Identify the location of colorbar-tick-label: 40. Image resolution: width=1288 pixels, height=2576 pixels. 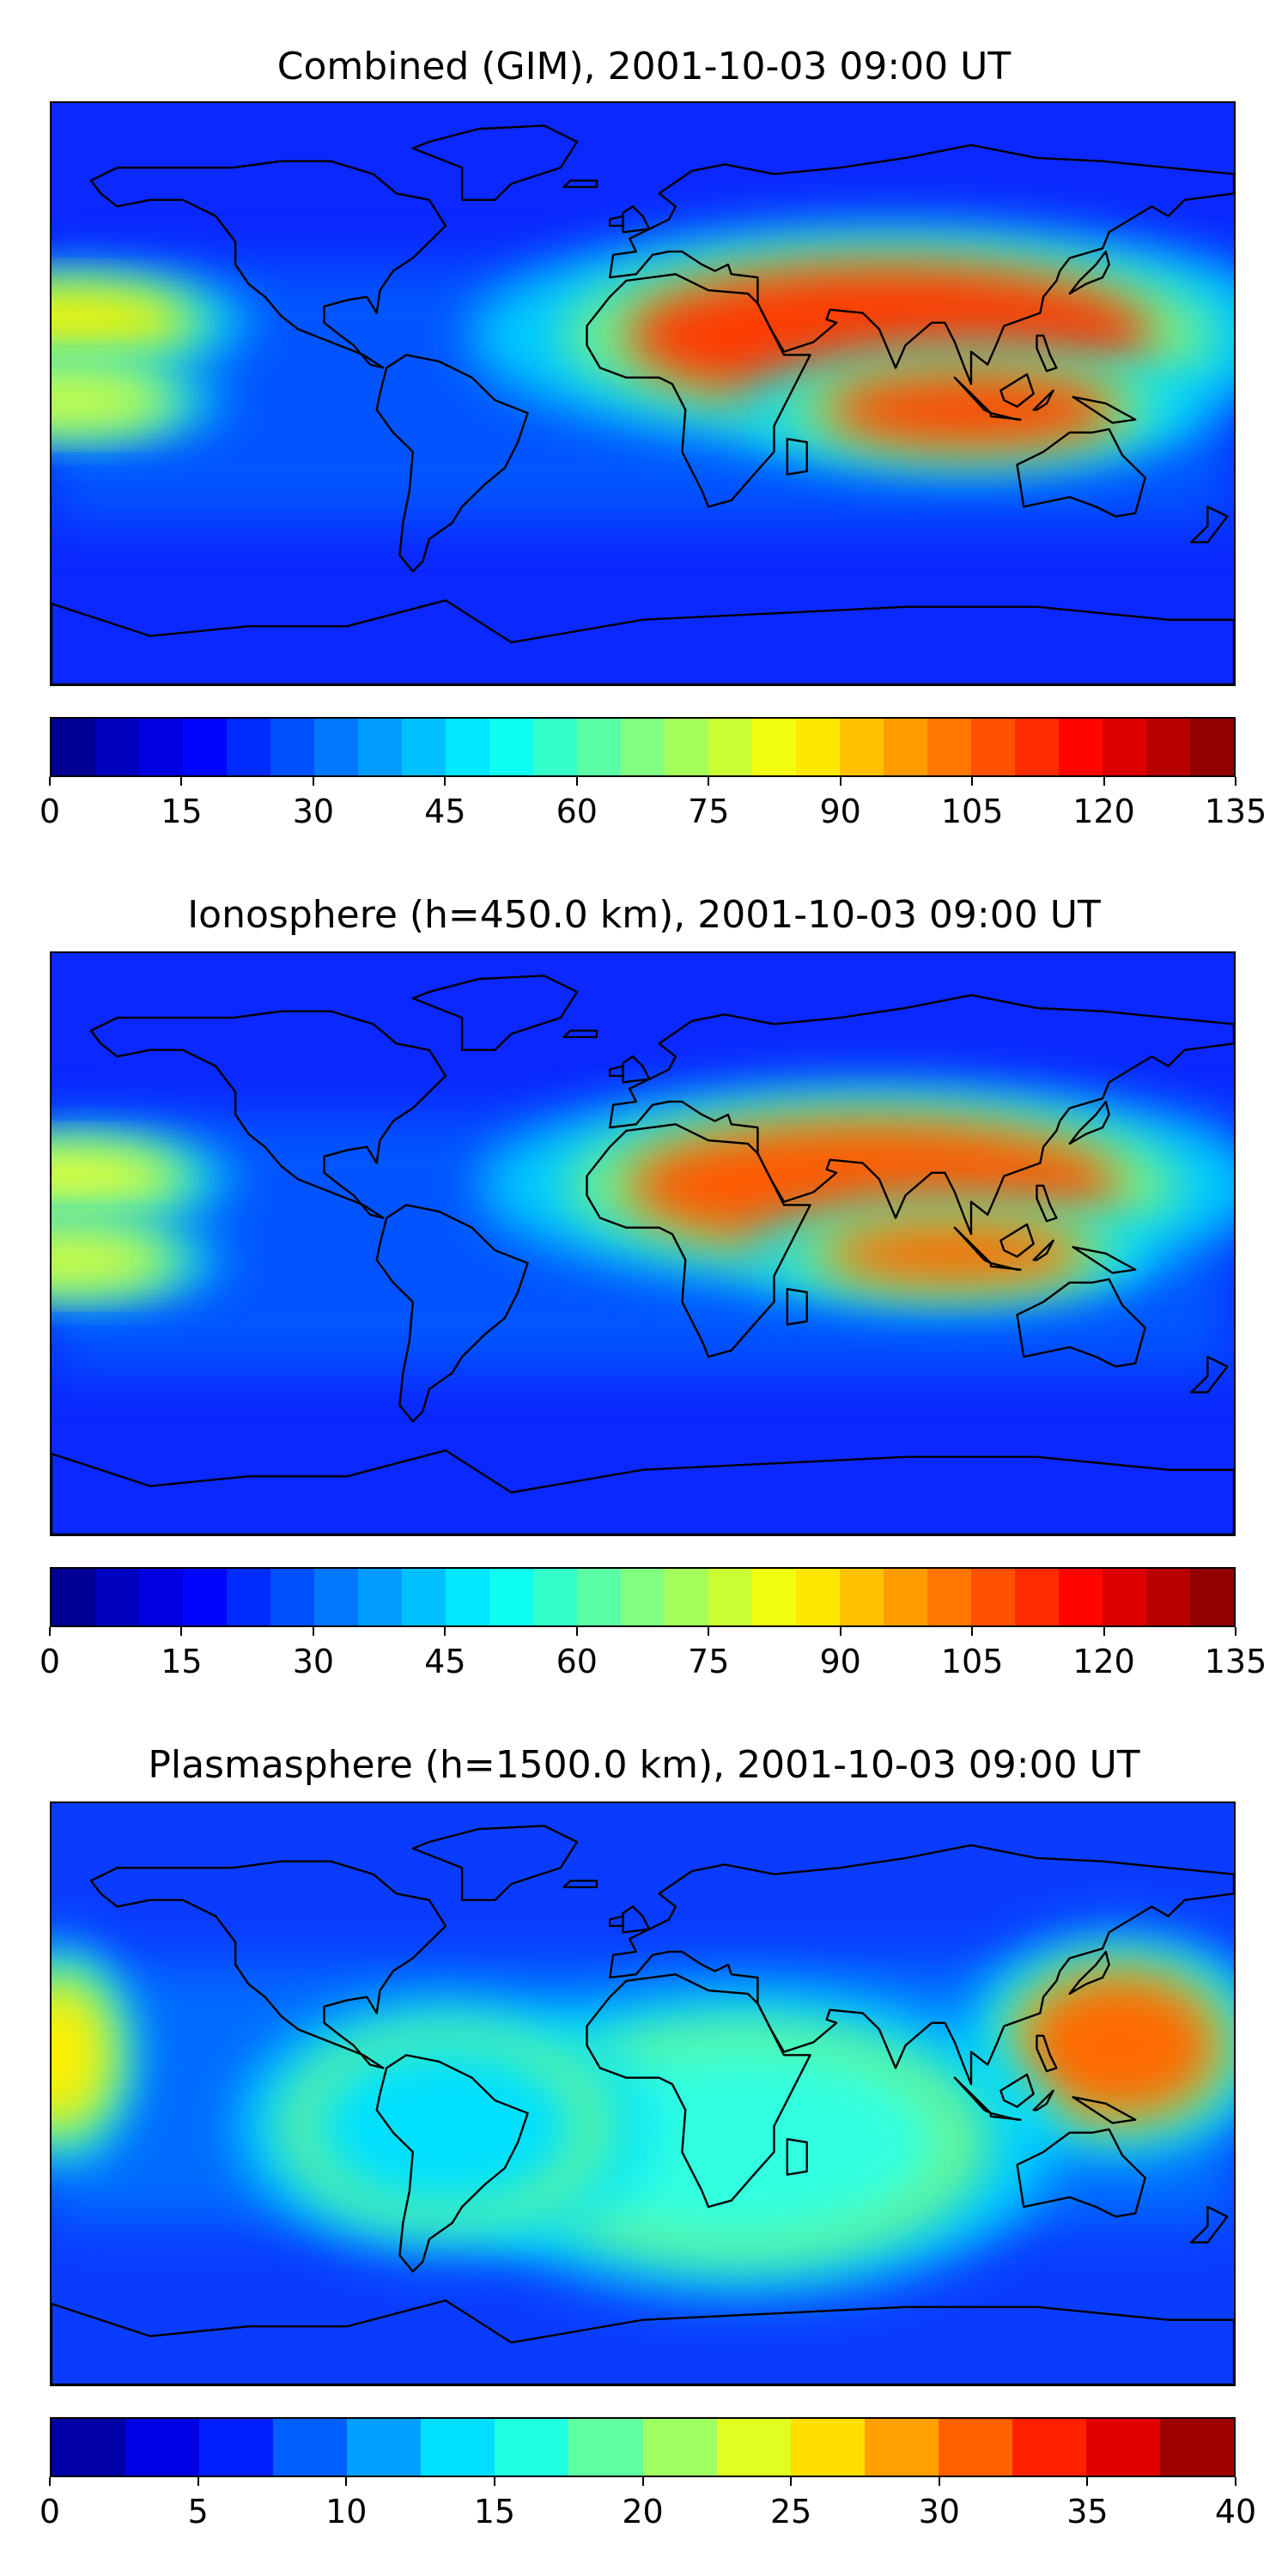
(1235, 2511).